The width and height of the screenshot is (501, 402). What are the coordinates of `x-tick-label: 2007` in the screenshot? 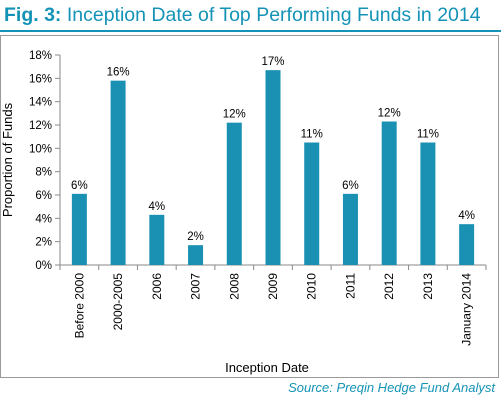 It's located at (196, 286).